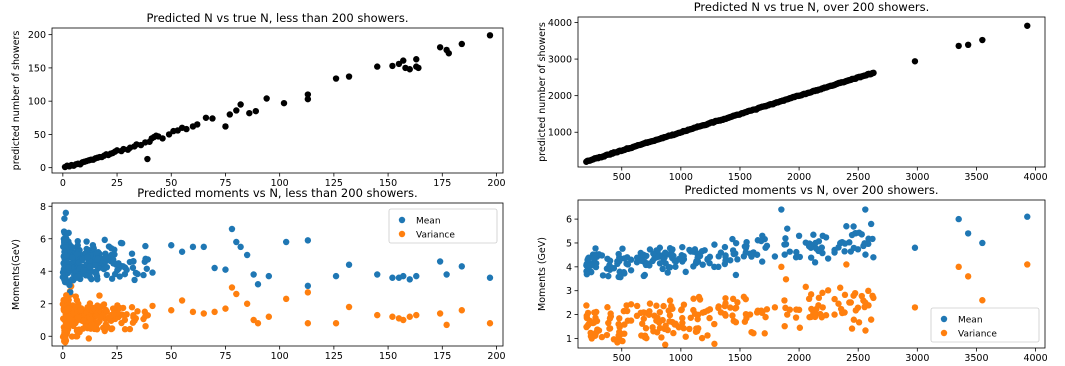  What do you see at coordinates (225, 183) in the screenshot?
I see `x-tick-label: 75` at bounding box center [225, 183].